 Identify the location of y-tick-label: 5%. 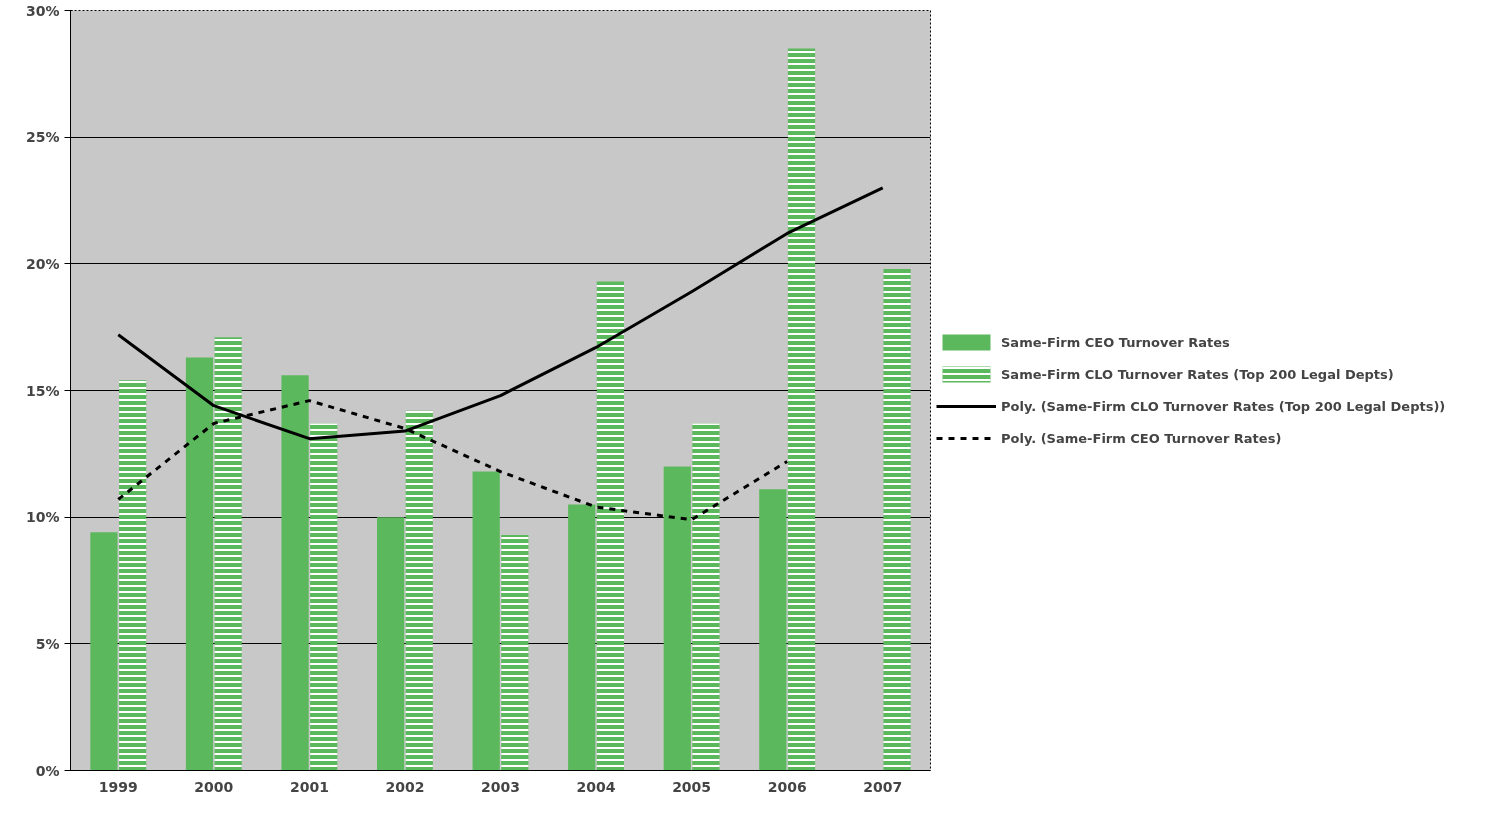
(47, 643).